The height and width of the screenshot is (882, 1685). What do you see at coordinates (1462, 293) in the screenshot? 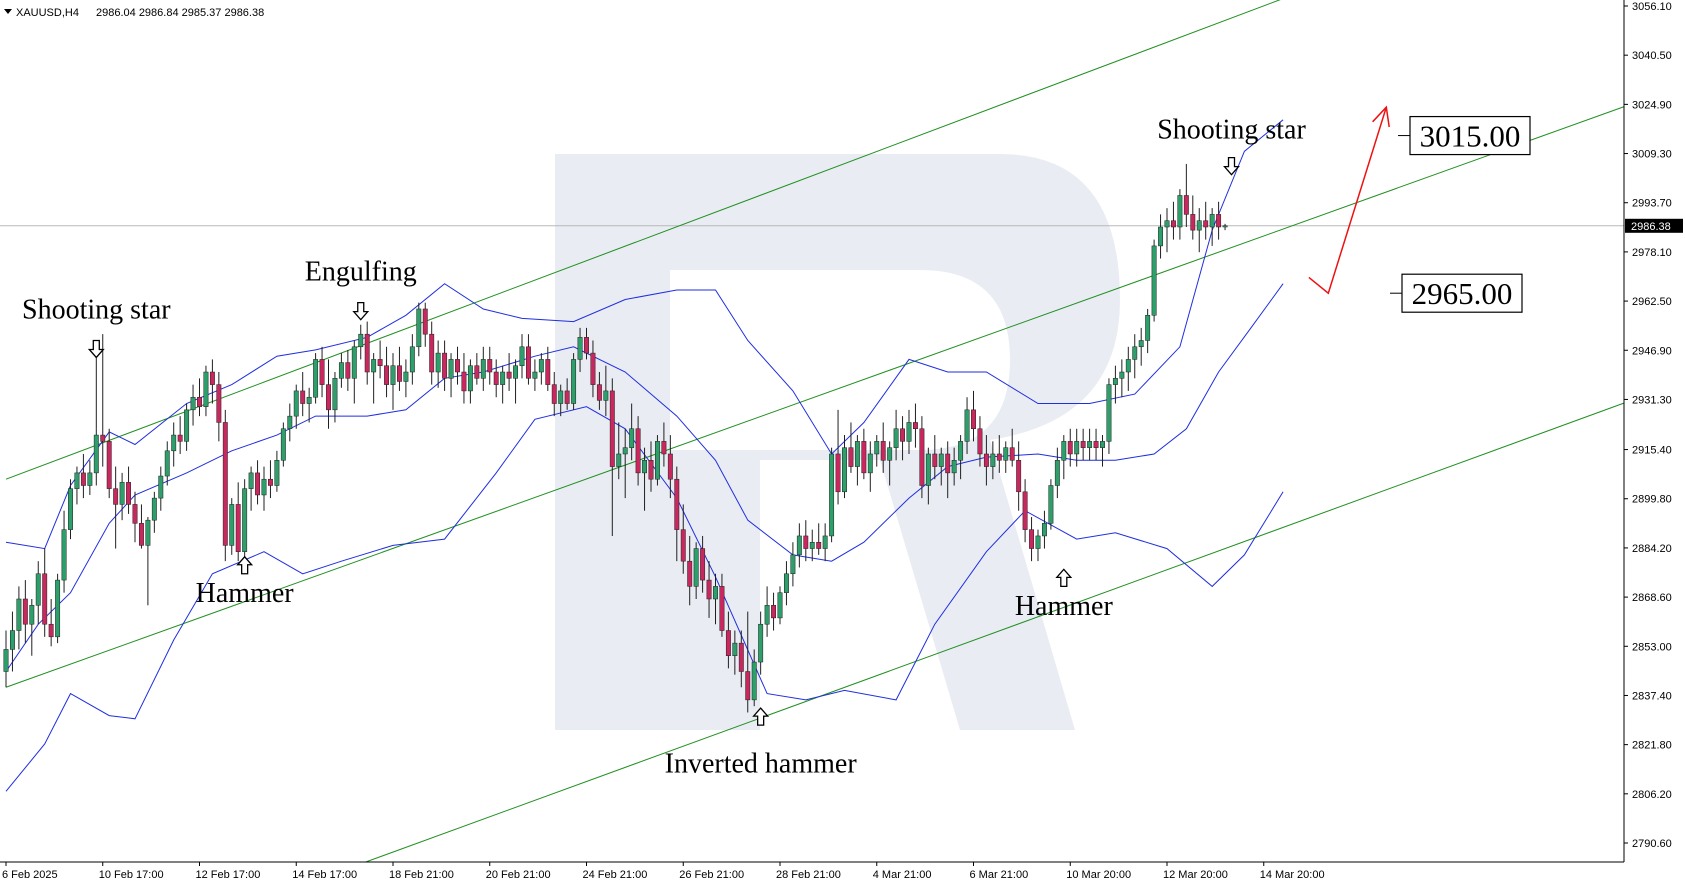
I see `level-box: 2965.00` at bounding box center [1462, 293].